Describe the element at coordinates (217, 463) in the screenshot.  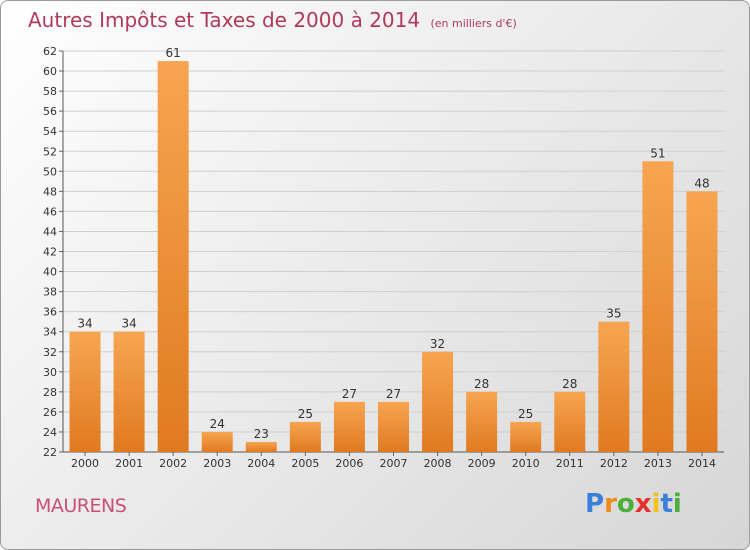
I see `x-tick-label: 2003` at that location.